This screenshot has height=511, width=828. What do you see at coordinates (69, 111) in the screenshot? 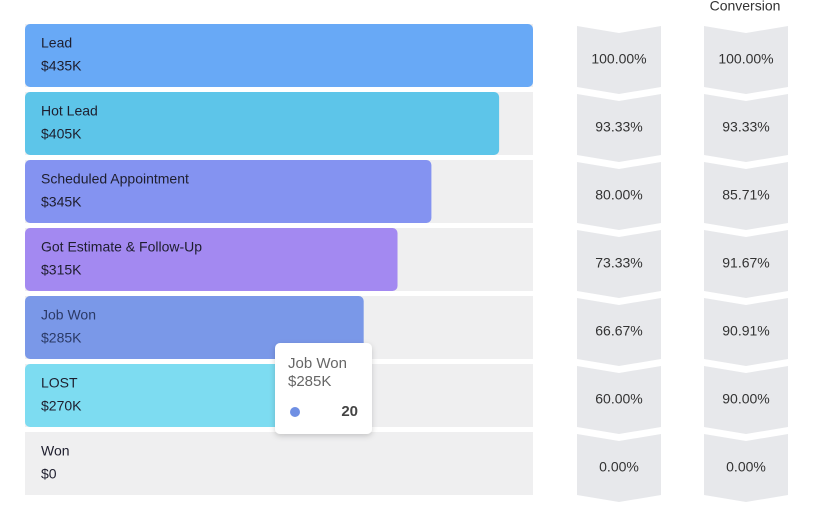
I see `stage-name: Hot Lead` at bounding box center [69, 111].